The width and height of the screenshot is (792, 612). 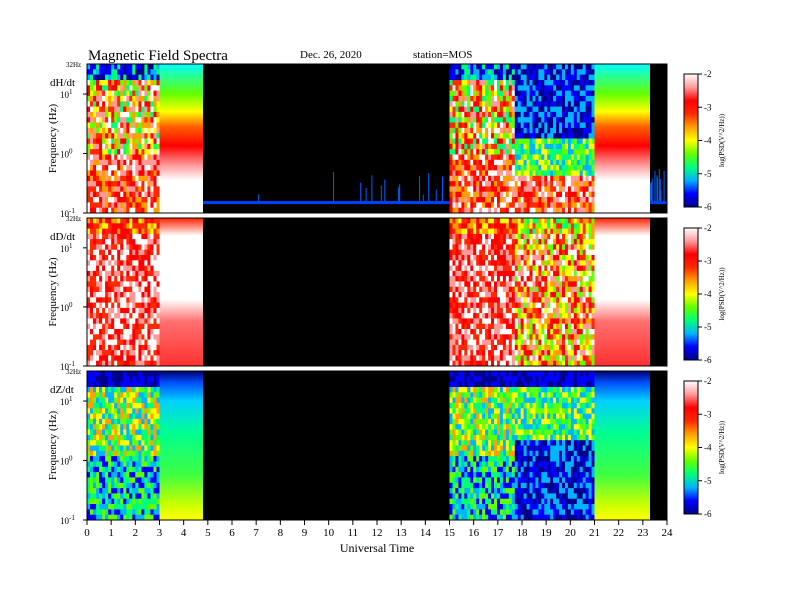 What do you see at coordinates (450, 533) in the screenshot?
I see `x-tick-label: 15` at bounding box center [450, 533].